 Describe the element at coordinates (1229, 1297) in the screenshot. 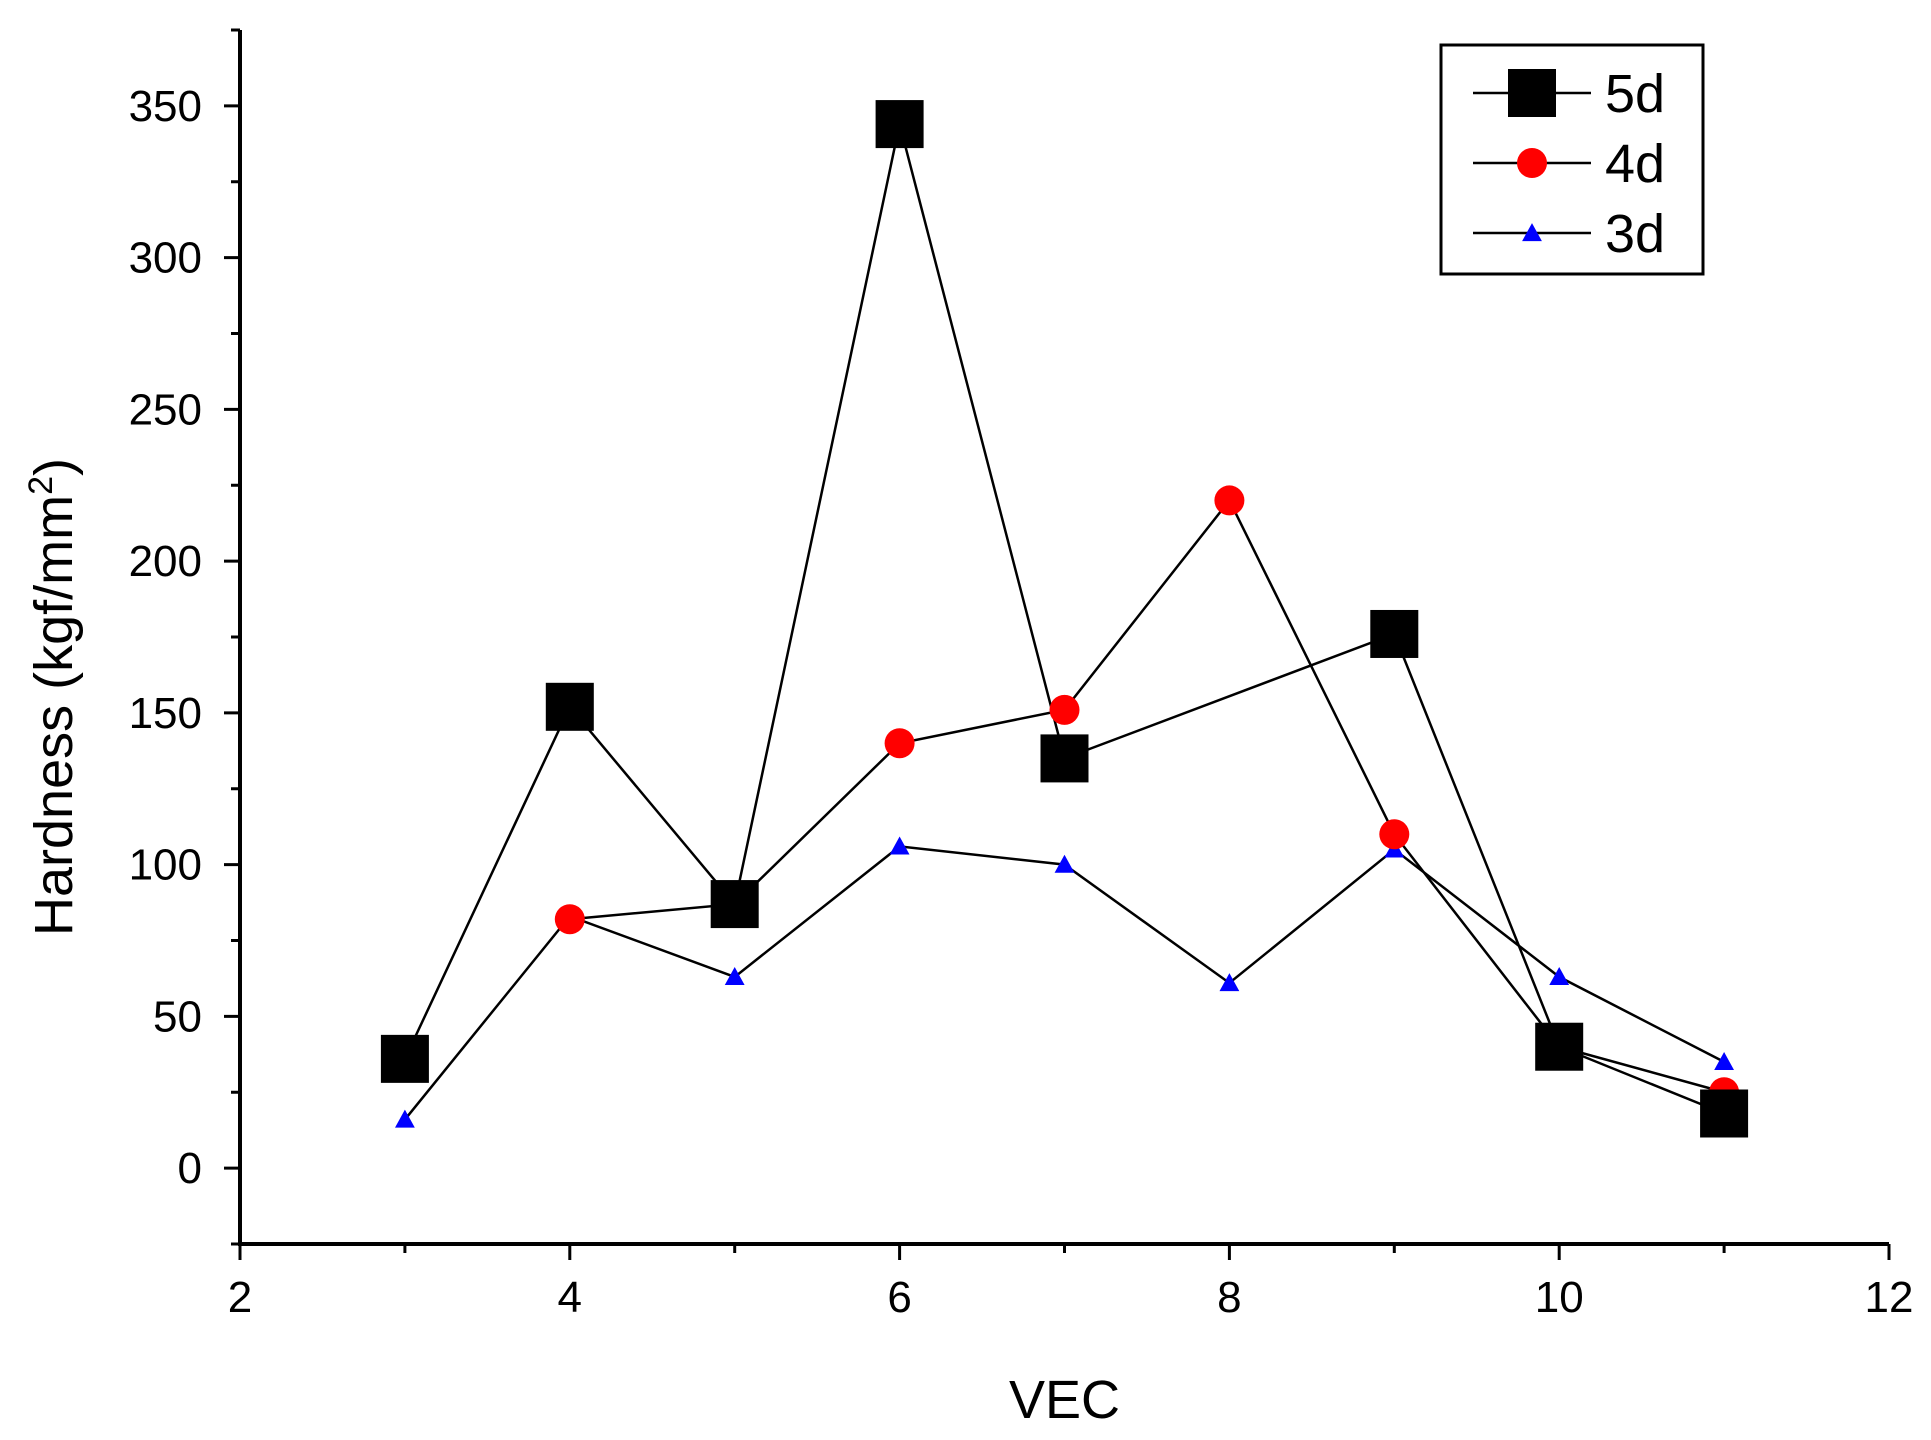

I see `x-tick-label: 8` at that location.